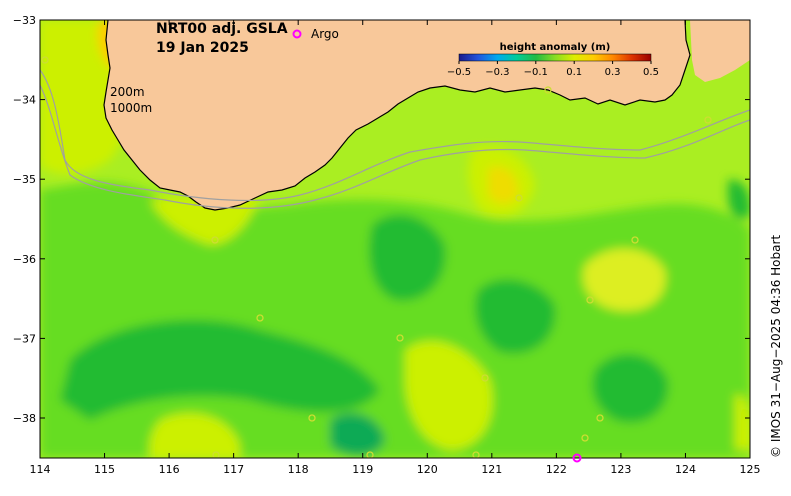 The width and height of the screenshot is (791, 496). Describe the element at coordinates (127, 92) in the screenshot. I see `contour-label-200m: 200m` at that location.